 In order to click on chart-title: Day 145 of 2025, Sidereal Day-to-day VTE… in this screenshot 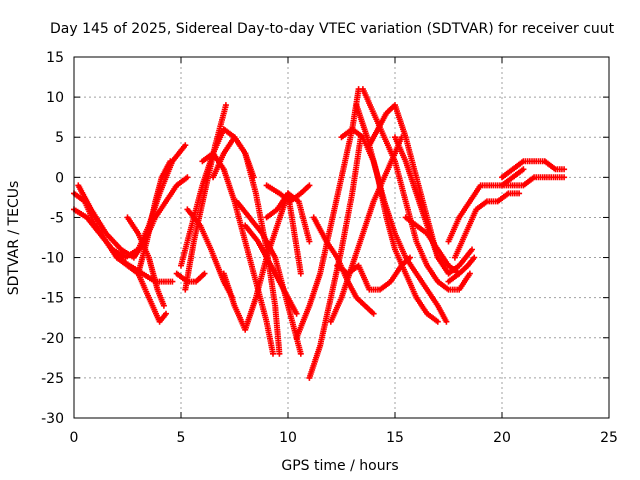, I will do `click(332, 29)`.